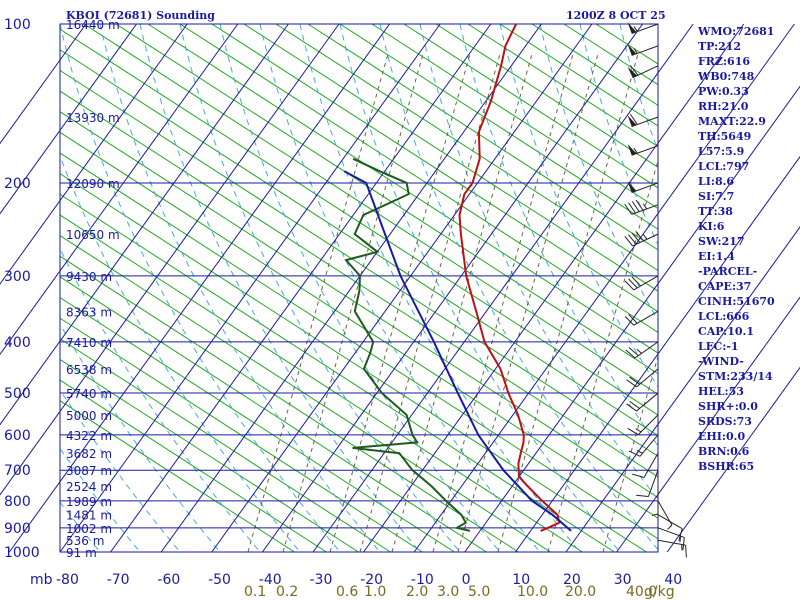 The width and height of the screenshot is (800, 600). Describe the element at coordinates (632, 28) in the screenshot. I see `wind-barb-flag` at that location.